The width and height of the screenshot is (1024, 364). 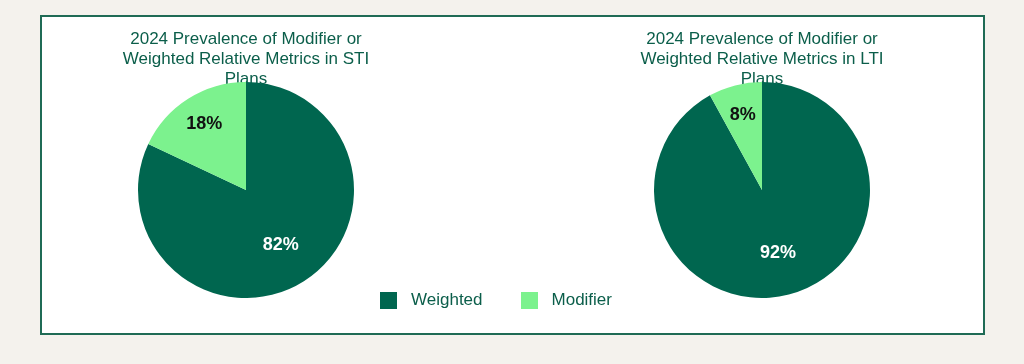 What do you see at coordinates (280, 243) in the screenshot?
I see `data-label: 82%` at bounding box center [280, 243].